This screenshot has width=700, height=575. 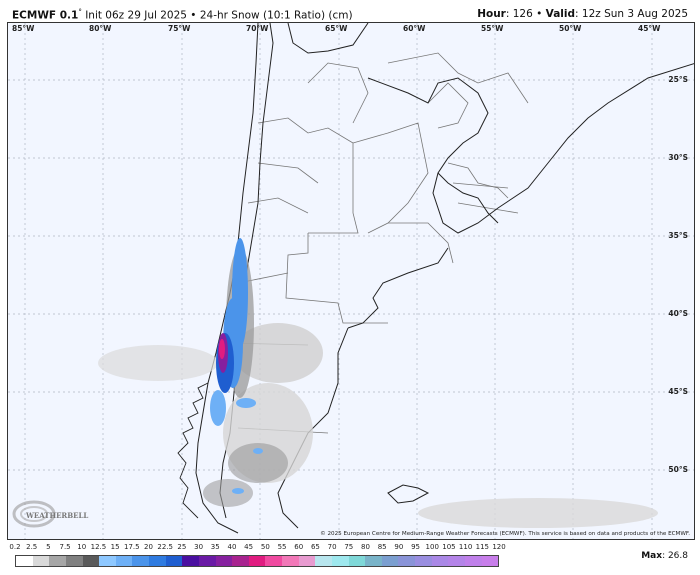 I want to click on legend-tick-label: 60, so click(x=299, y=547).